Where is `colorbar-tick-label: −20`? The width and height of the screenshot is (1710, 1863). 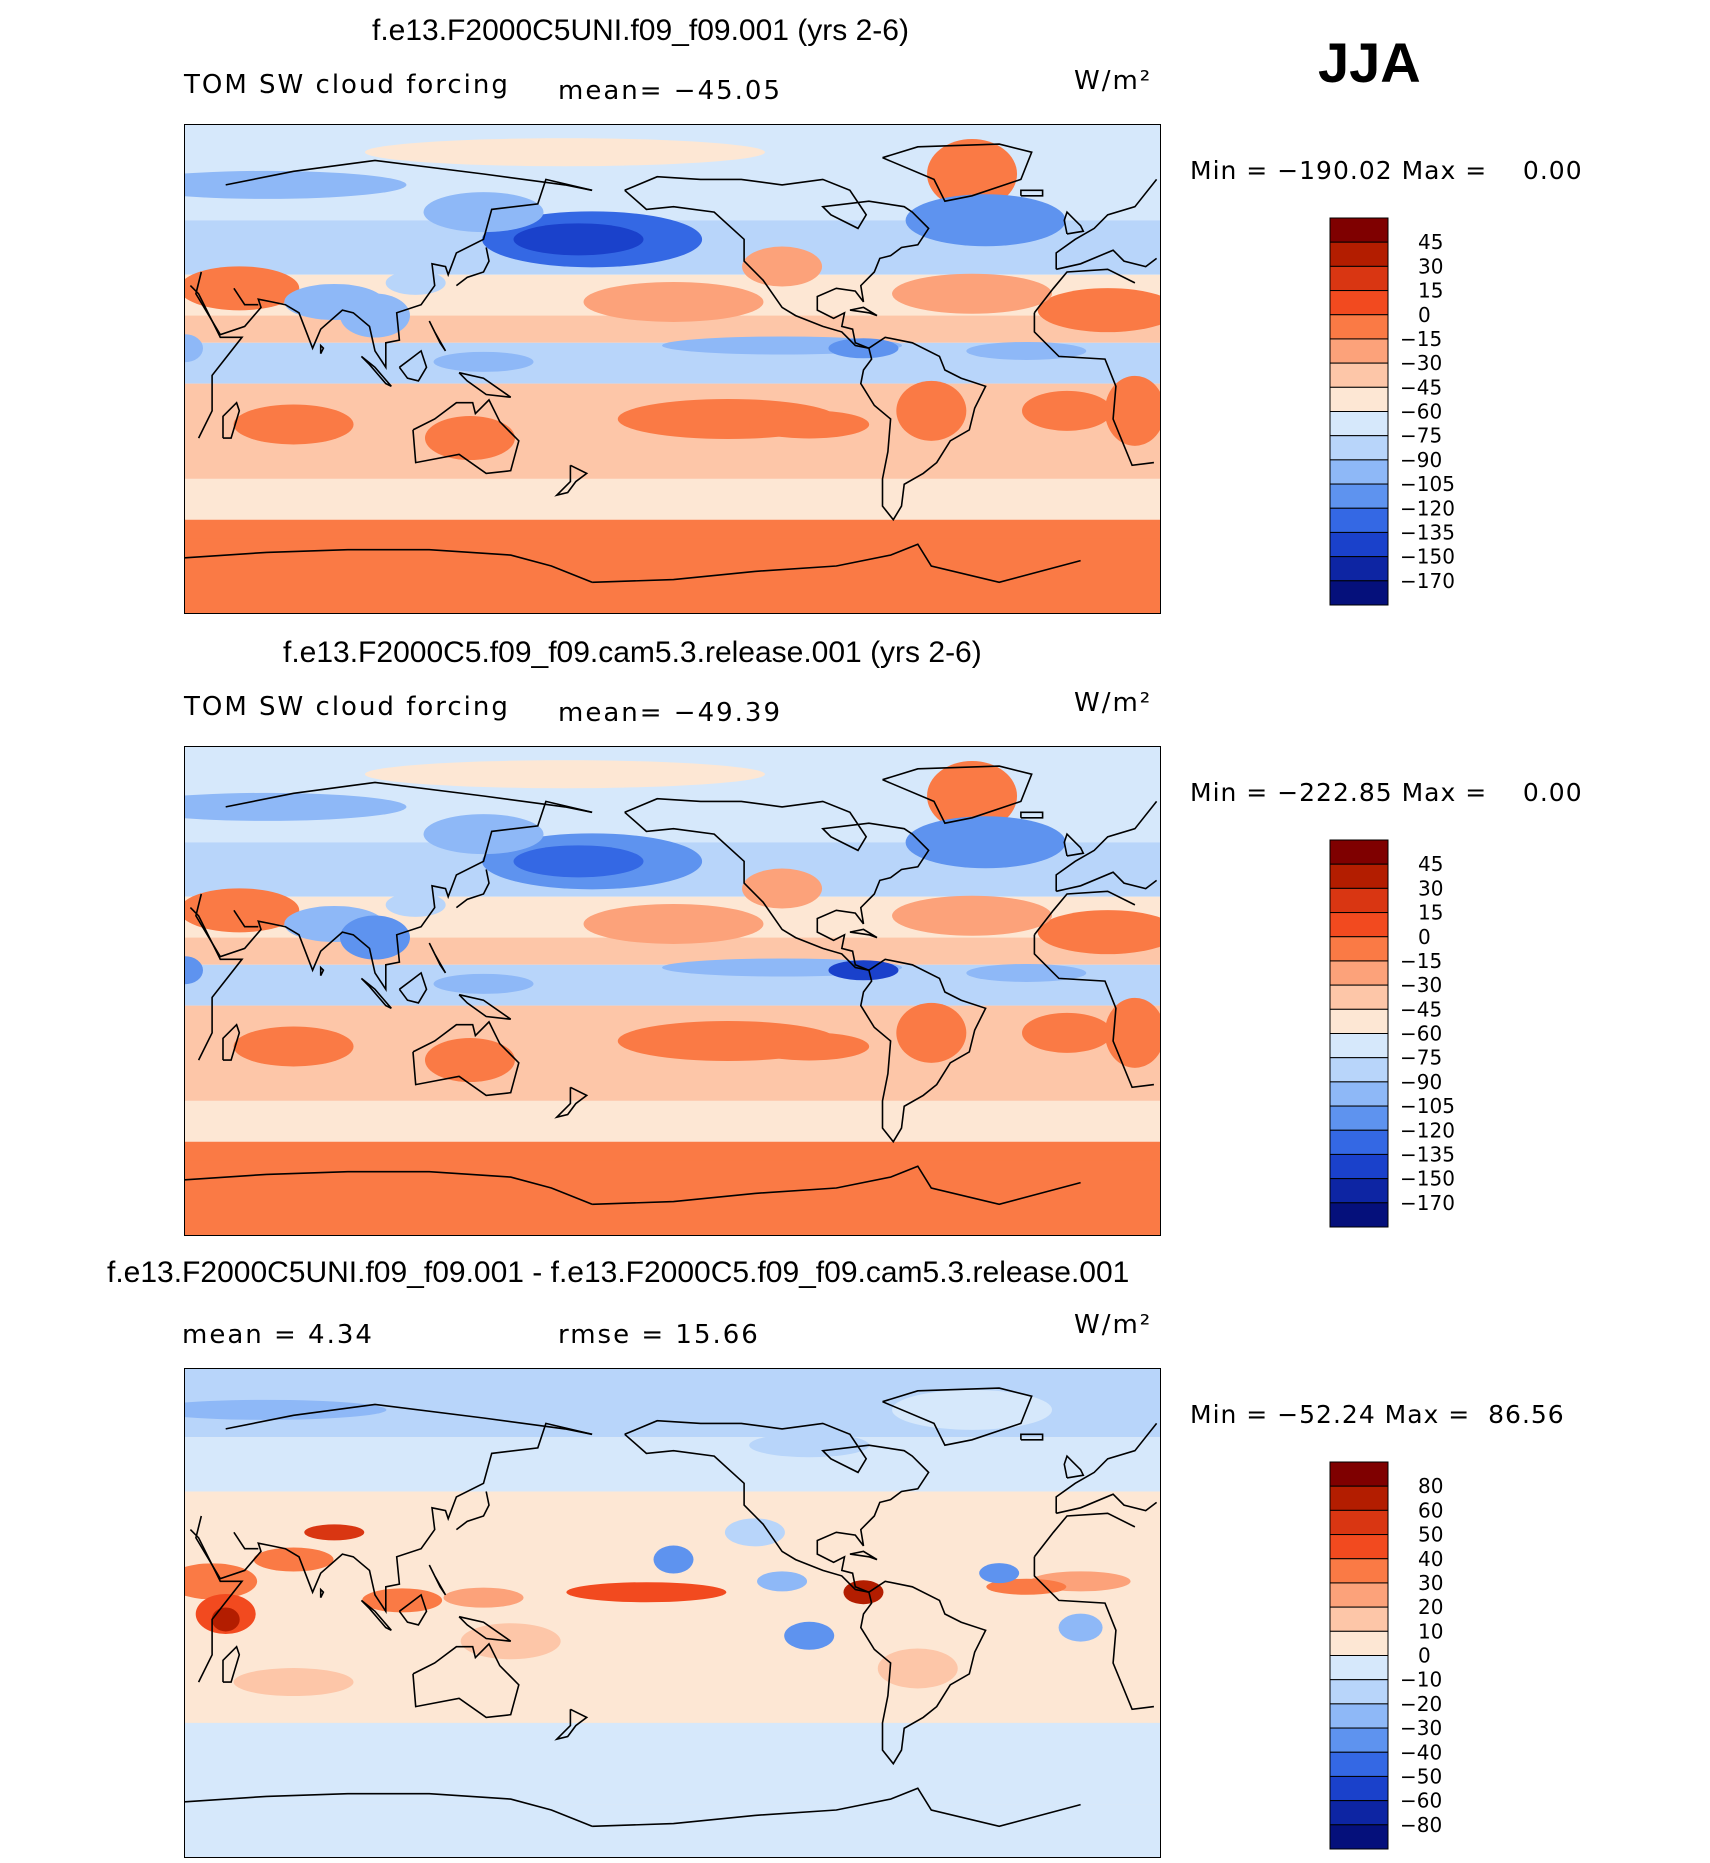 colorbar-tick-label: −20 is located at coordinates (1421, 1704).